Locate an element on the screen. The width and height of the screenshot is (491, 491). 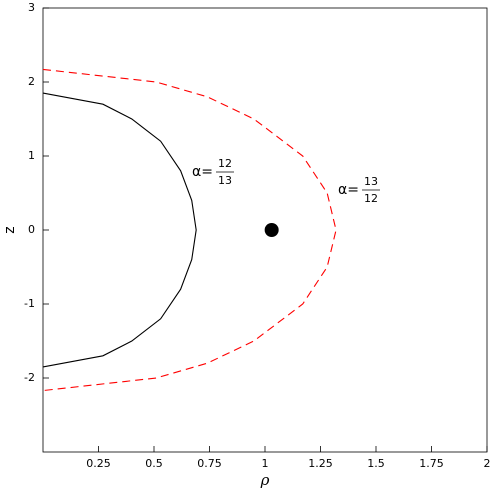
x-tick-label: 1.75 is located at coordinates (431, 463).